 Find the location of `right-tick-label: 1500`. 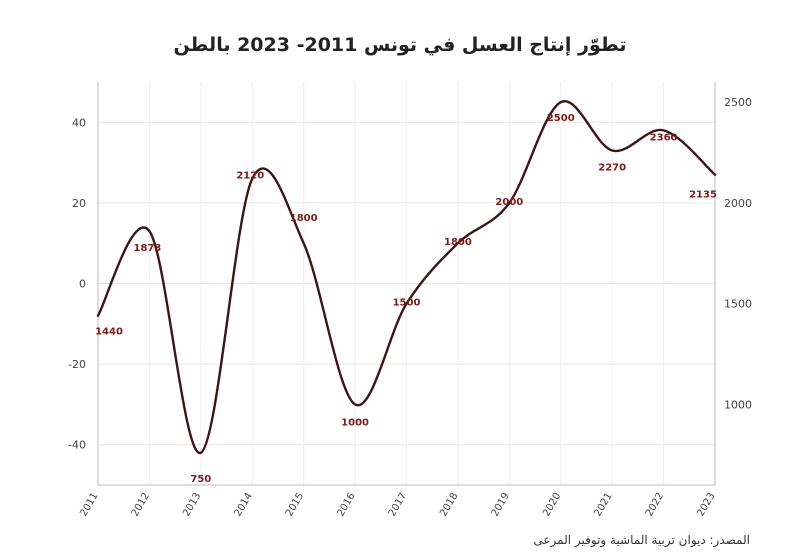

right-tick-label: 1500 is located at coordinates (738, 304).